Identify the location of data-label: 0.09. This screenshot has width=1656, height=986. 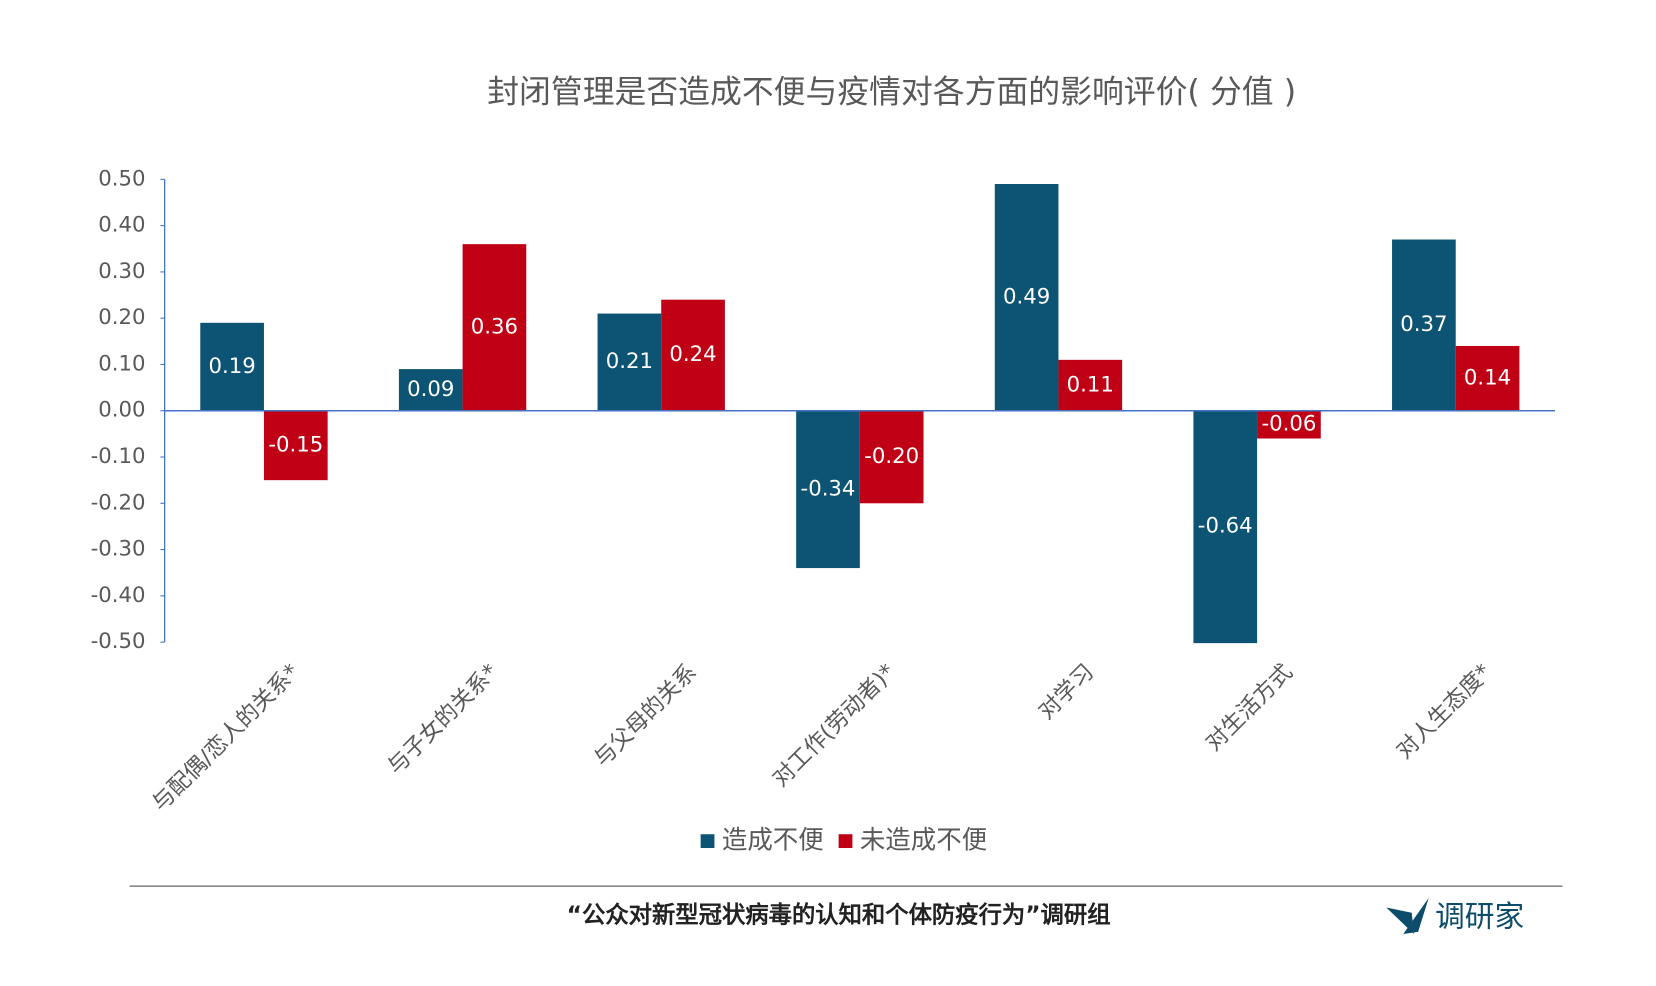
(430, 389).